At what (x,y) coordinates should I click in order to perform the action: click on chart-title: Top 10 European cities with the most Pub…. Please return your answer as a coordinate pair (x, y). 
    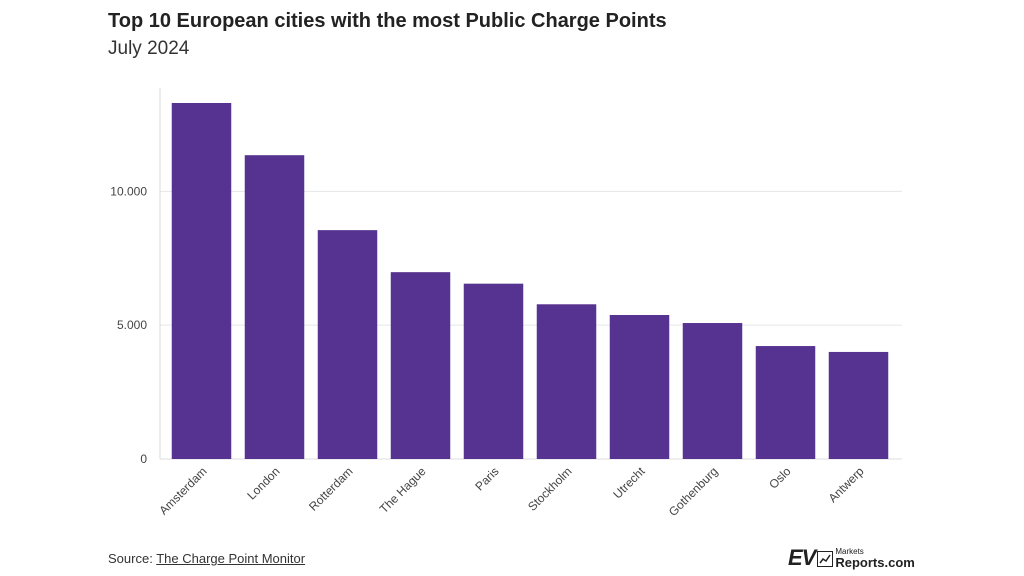
    Looking at the image, I should click on (387, 21).